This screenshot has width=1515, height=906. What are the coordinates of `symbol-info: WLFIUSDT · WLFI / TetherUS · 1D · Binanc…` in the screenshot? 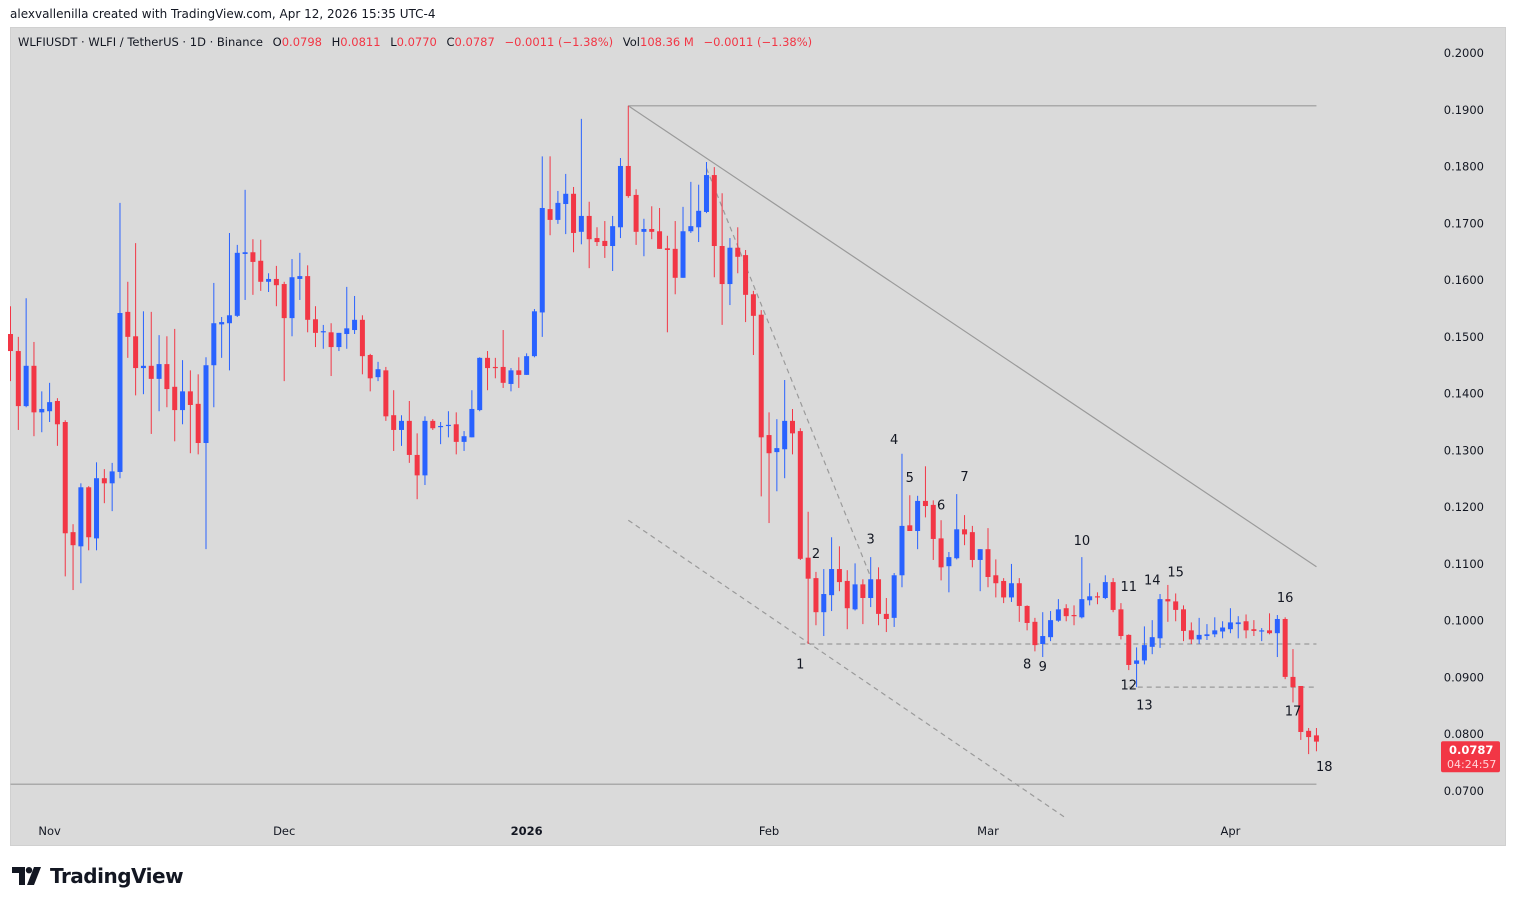 It's located at (140, 42).